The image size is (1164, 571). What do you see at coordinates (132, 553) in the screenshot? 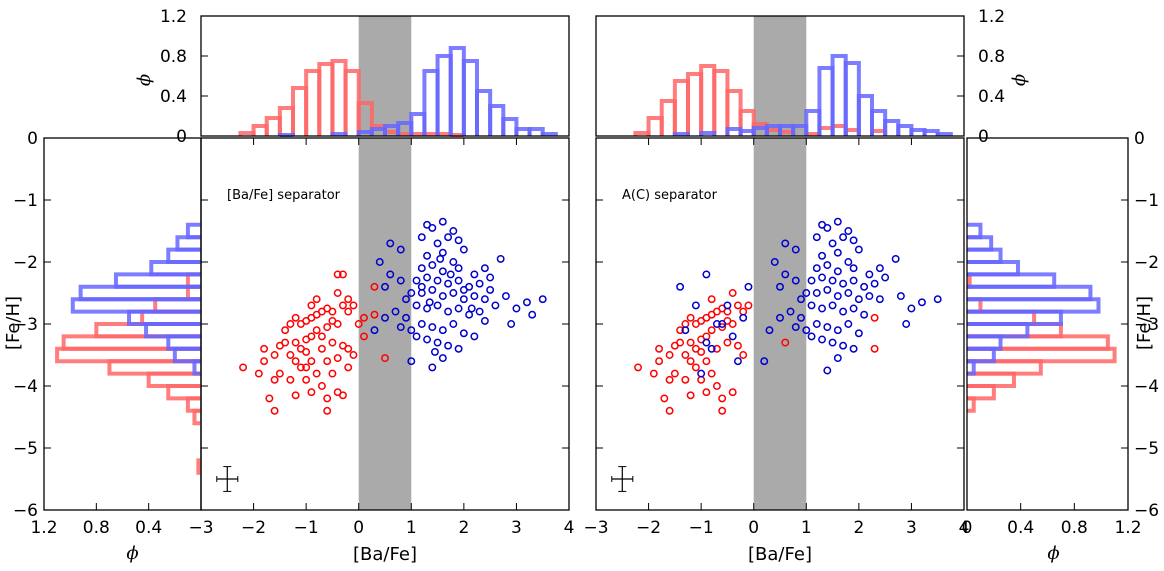
I see `axis-label-phi: ϕ` at bounding box center [132, 553].